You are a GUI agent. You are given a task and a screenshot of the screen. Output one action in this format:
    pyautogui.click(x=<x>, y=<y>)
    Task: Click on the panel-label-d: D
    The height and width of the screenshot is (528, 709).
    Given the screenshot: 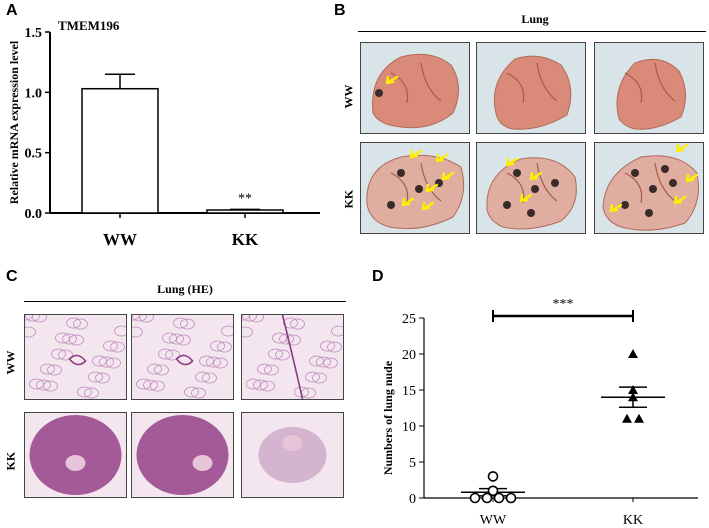 What is the action you would take?
    pyautogui.click(x=378, y=276)
    